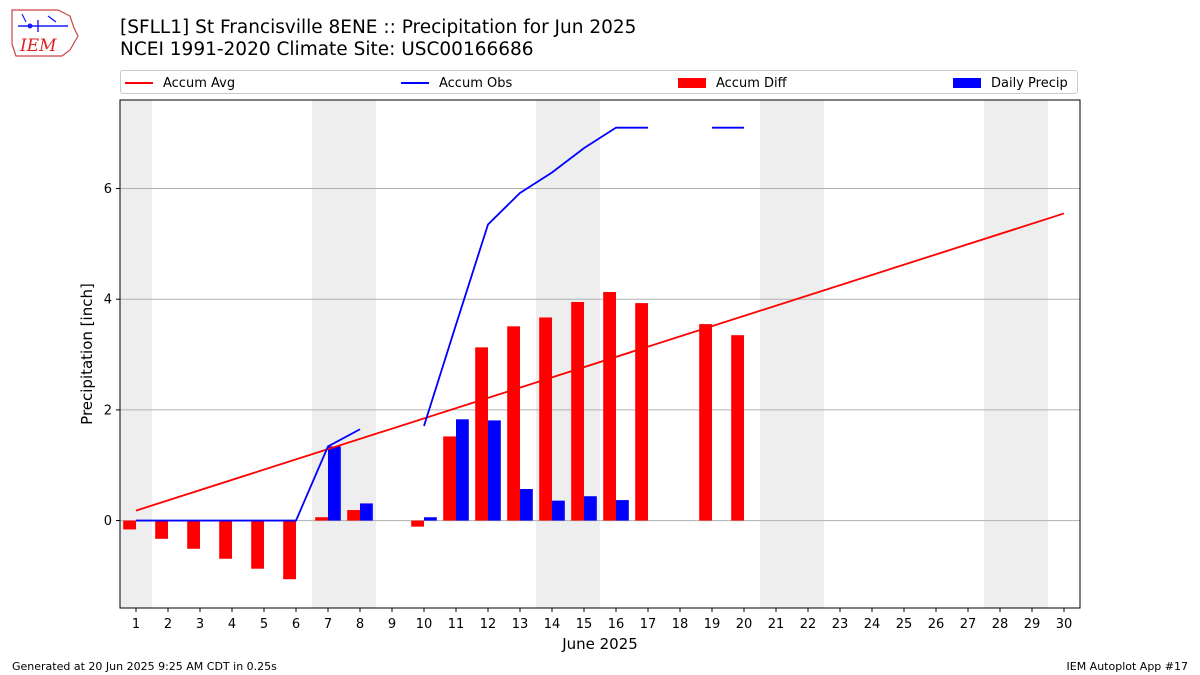 The image size is (1200, 675). Describe the element at coordinates (424, 624) in the screenshot. I see `x-tick-label: 10` at that location.